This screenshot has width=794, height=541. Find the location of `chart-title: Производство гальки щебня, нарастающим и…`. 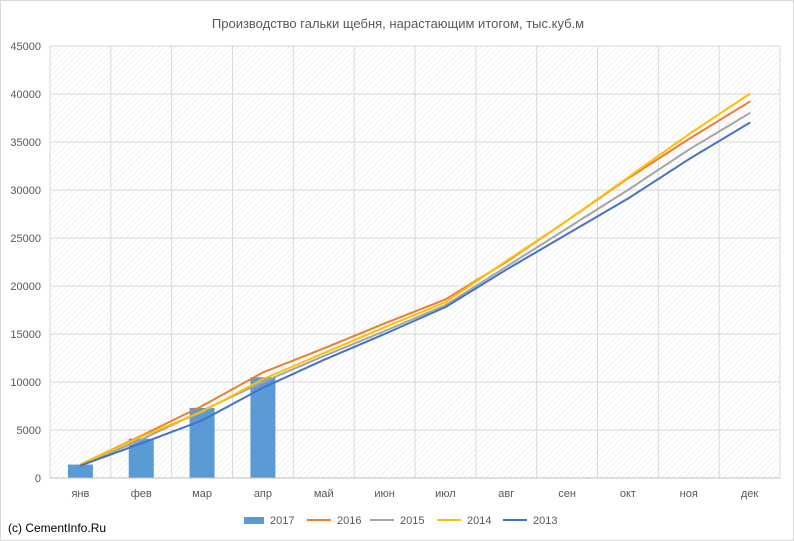

chart-title: Производство гальки щебня, нарастающим и… is located at coordinates (398, 23).